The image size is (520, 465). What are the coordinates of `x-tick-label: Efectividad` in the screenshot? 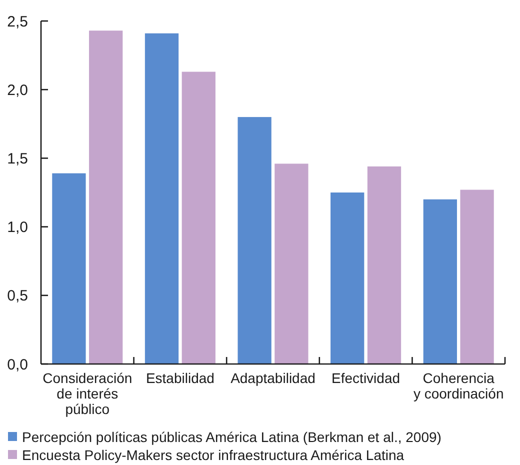 It's located at (366, 378).